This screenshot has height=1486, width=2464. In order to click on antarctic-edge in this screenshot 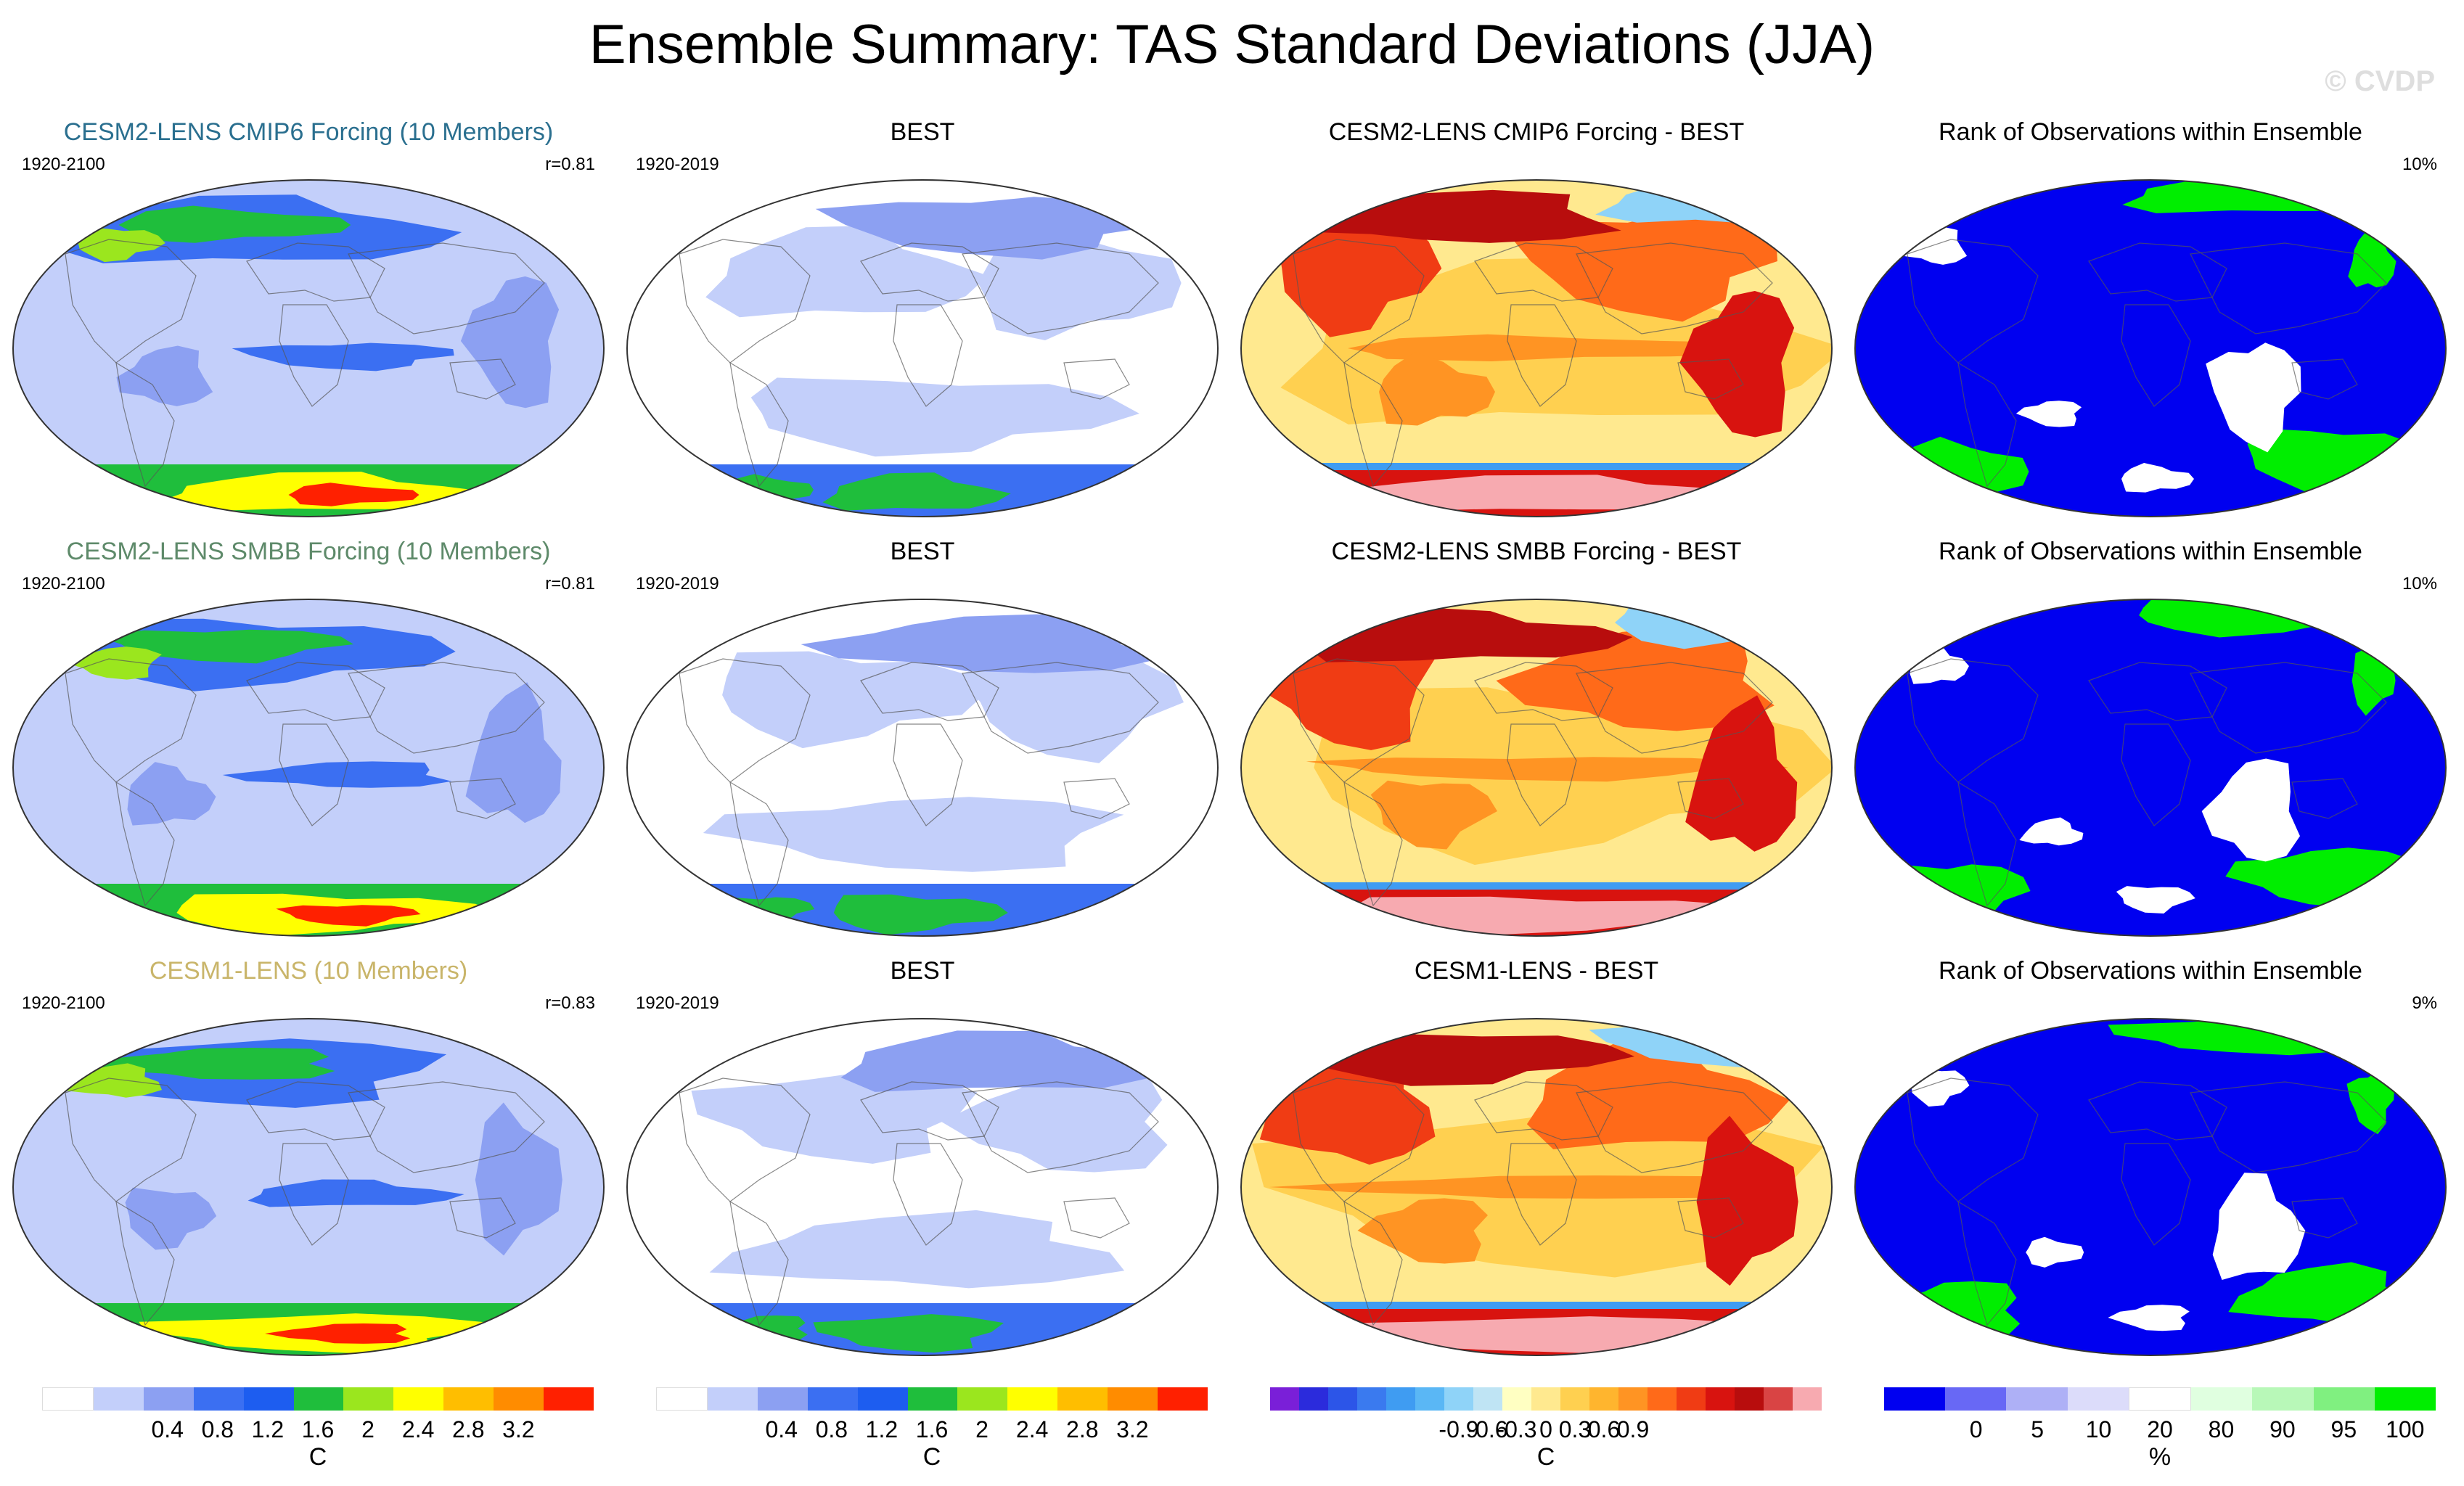, I will do `click(1536, 1305)`.